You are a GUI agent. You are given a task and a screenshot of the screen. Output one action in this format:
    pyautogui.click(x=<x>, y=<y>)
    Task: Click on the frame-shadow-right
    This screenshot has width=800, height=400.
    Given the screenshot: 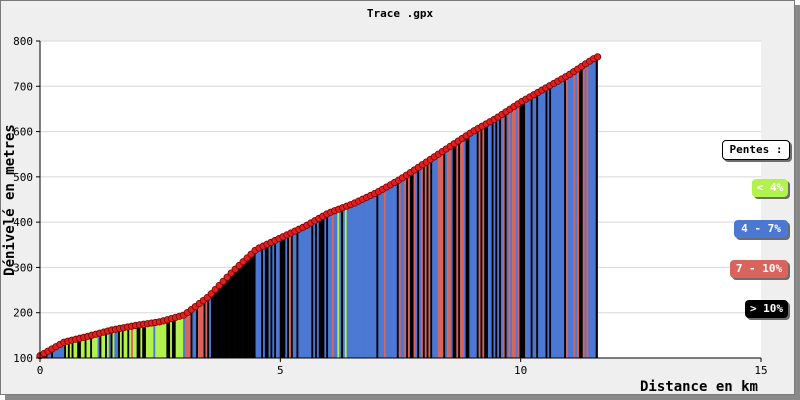 What is the action you would take?
    pyautogui.click(x=797, y=202)
    